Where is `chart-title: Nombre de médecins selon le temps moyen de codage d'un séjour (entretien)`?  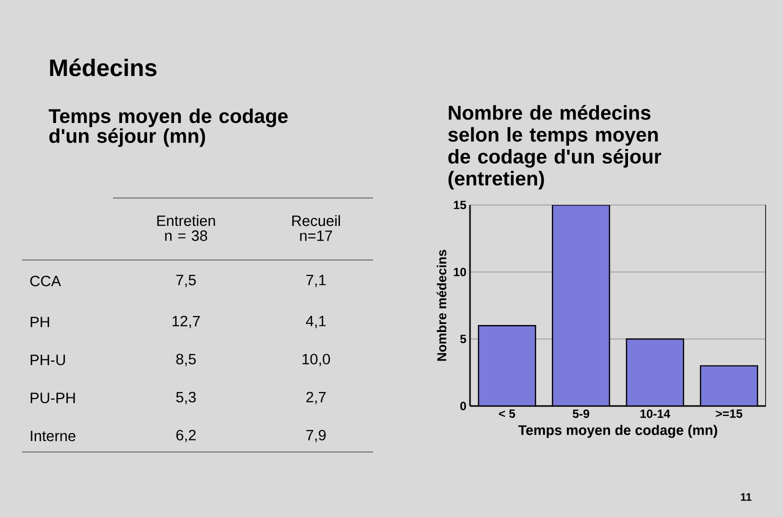 chart-title: Nombre de médecins selon le temps moyen de codage d'un séjour (entretien) is located at coordinates (555, 147).